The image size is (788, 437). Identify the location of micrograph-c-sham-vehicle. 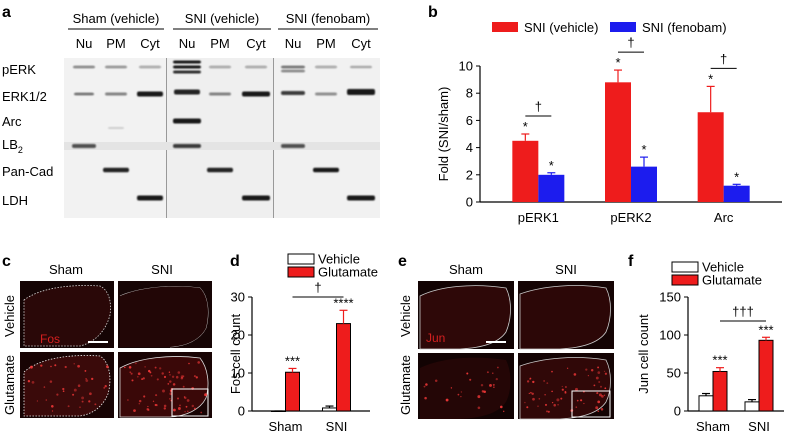
(67, 314).